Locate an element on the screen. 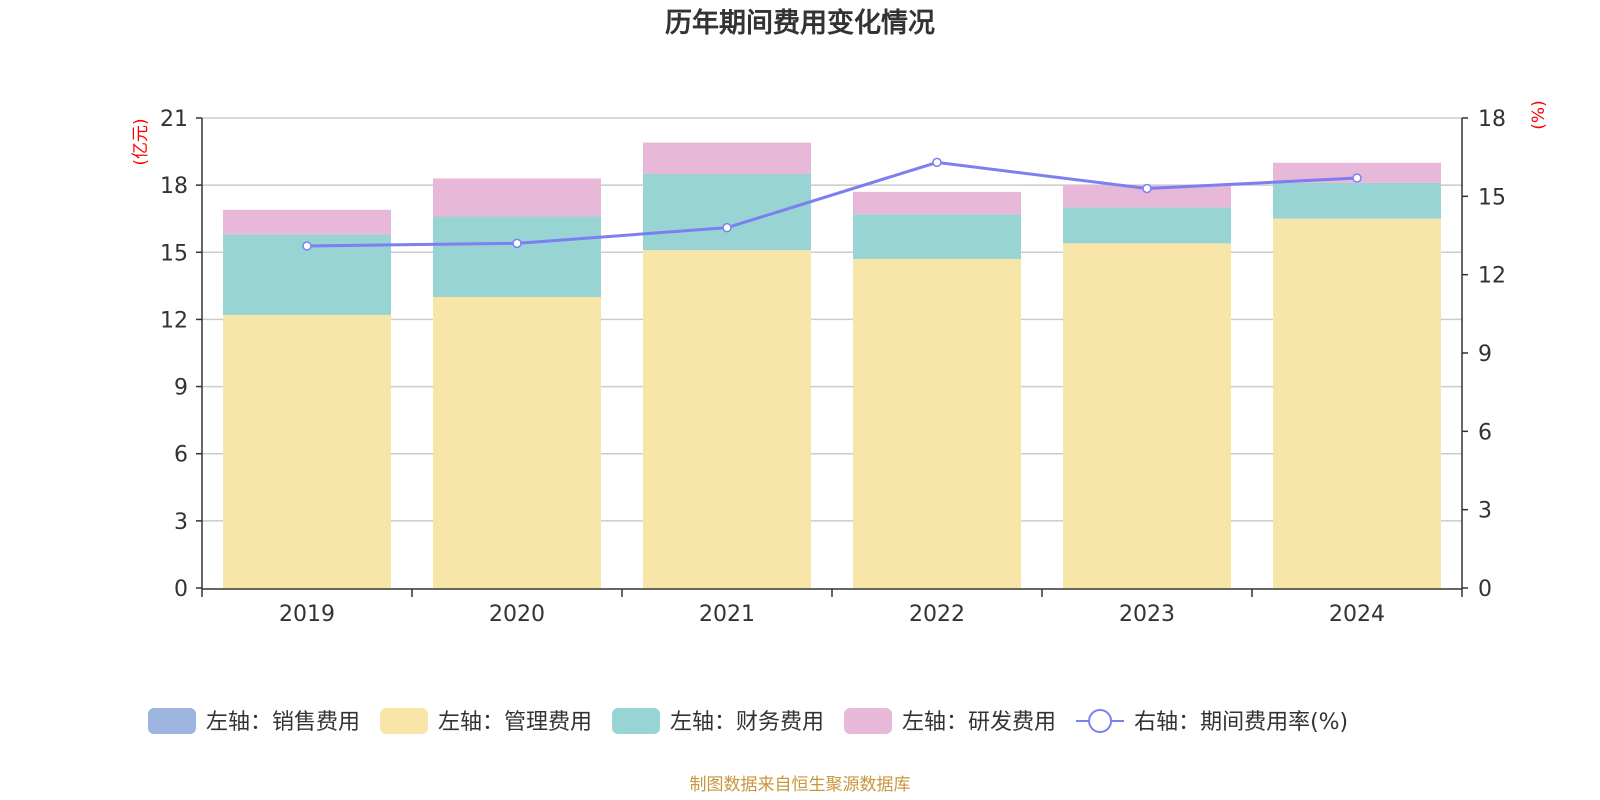  x-tick-label: 2021 is located at coordinates (727, 614).